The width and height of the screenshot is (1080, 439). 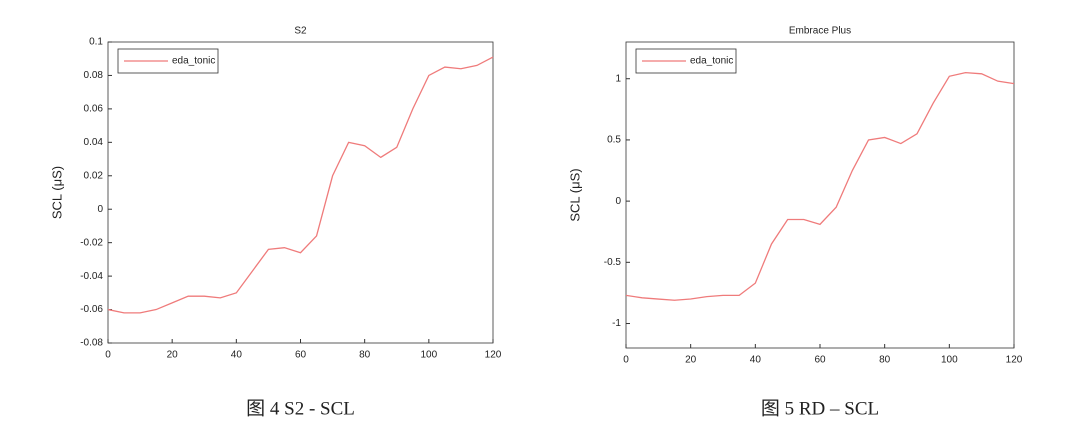 I want to click on y-tick-label: -0.04, so click(x=91, y=276).